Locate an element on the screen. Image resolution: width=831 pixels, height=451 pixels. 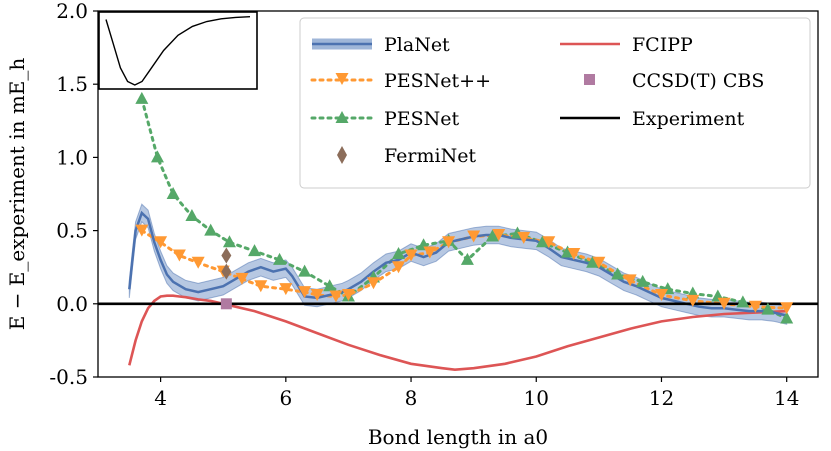
legend-label-planet: PlaNet is located at coordinates (417, 45).